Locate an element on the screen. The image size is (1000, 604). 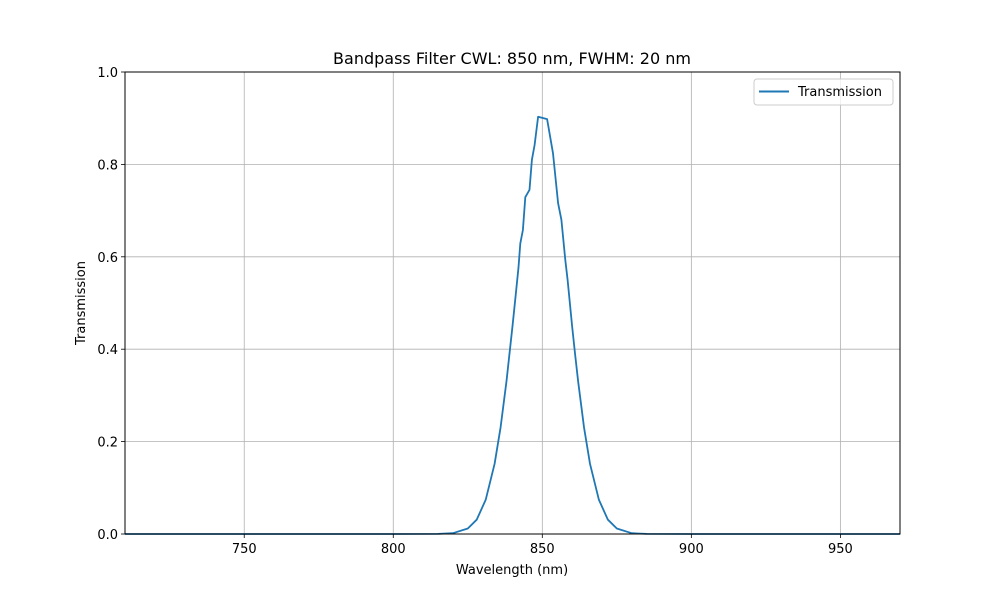
y-tick-label: 0.2 is located at coordinates (107, 443).